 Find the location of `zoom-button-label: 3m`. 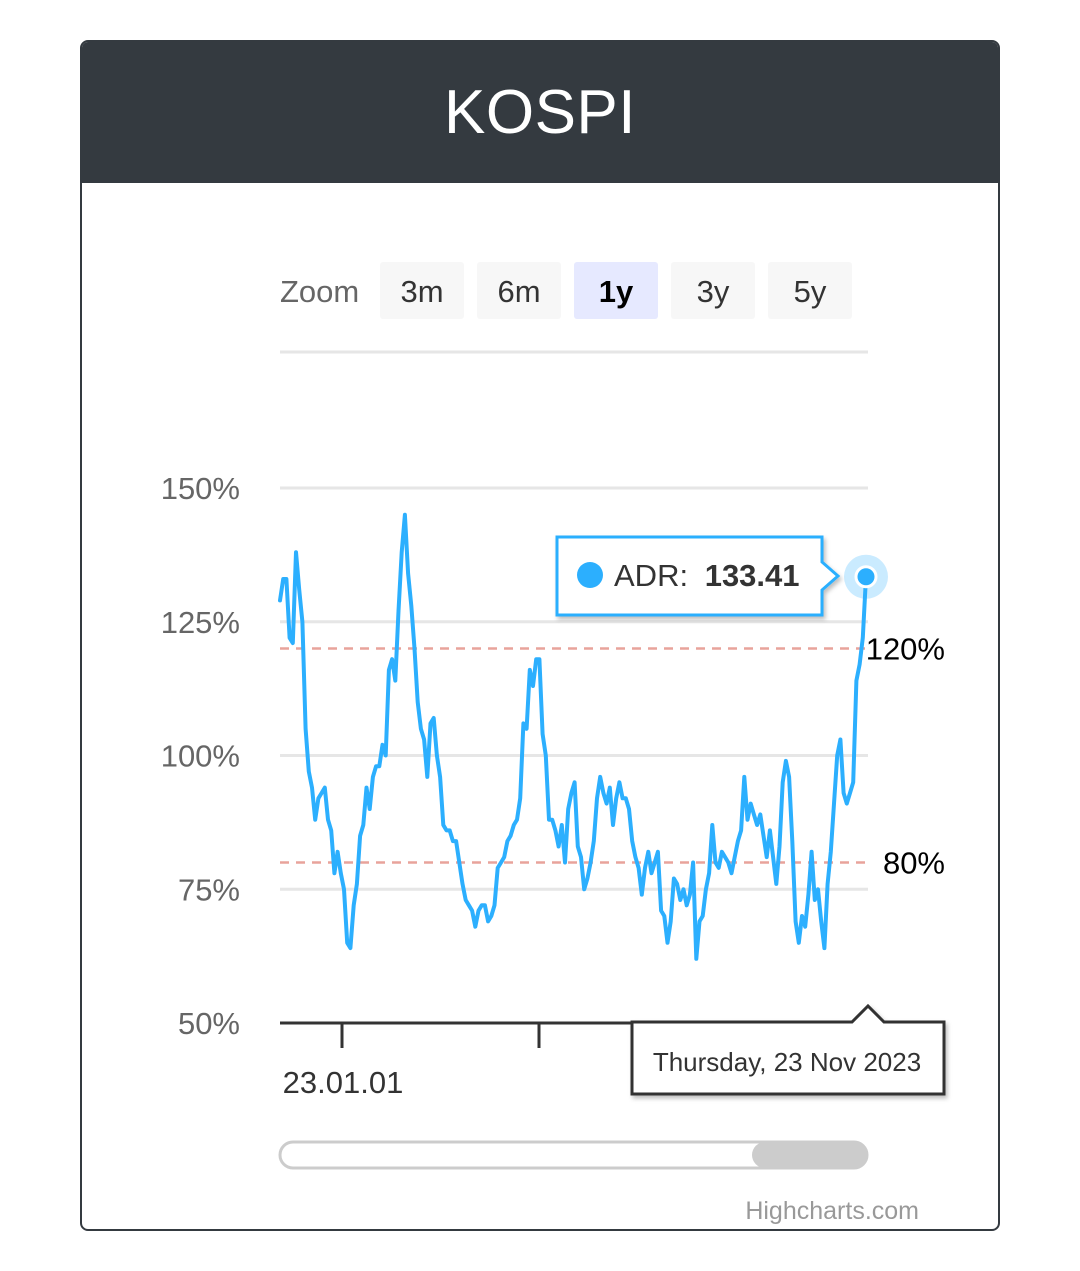

zoom-button-label: 3m is located at coordinates (421, 291).